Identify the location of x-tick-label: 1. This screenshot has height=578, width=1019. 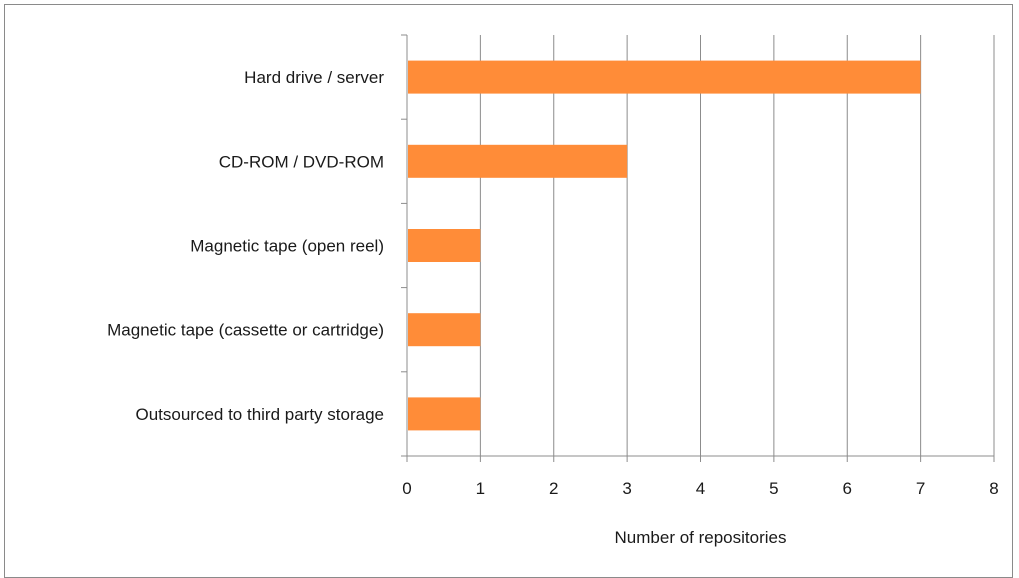
(480, 488).